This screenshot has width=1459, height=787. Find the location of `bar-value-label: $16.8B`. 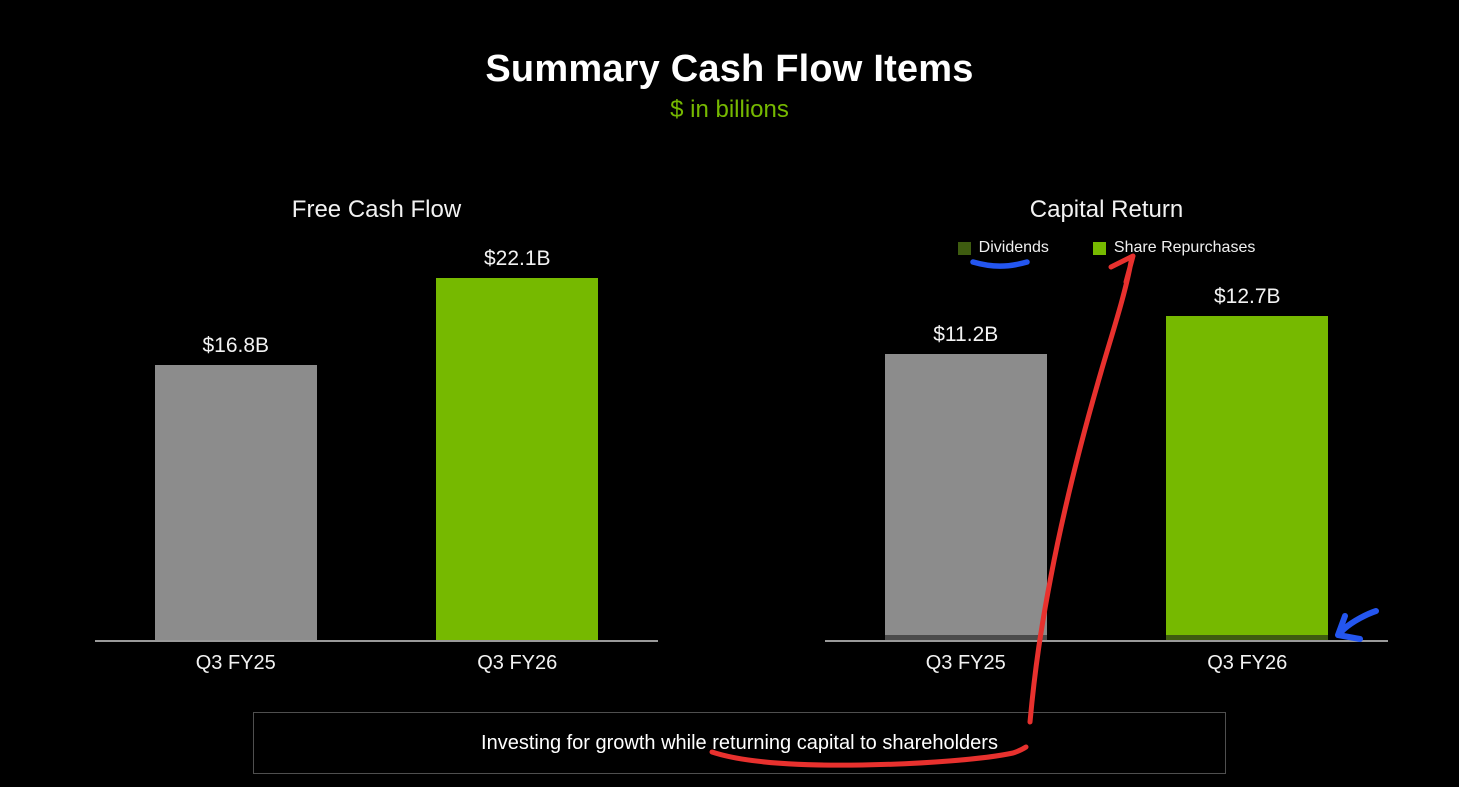

bar-value-label: $16.8B is located at coordinates (236, 346).